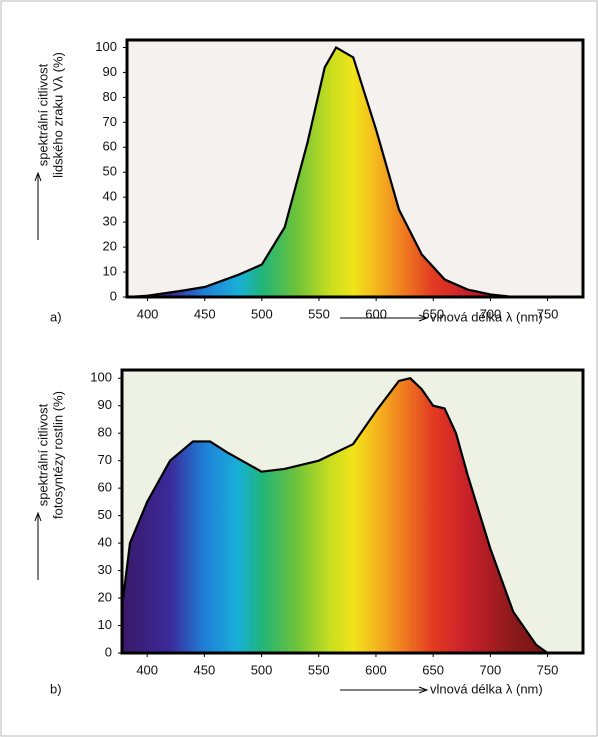  I want to click on panel-label: b), so click(56, 688).